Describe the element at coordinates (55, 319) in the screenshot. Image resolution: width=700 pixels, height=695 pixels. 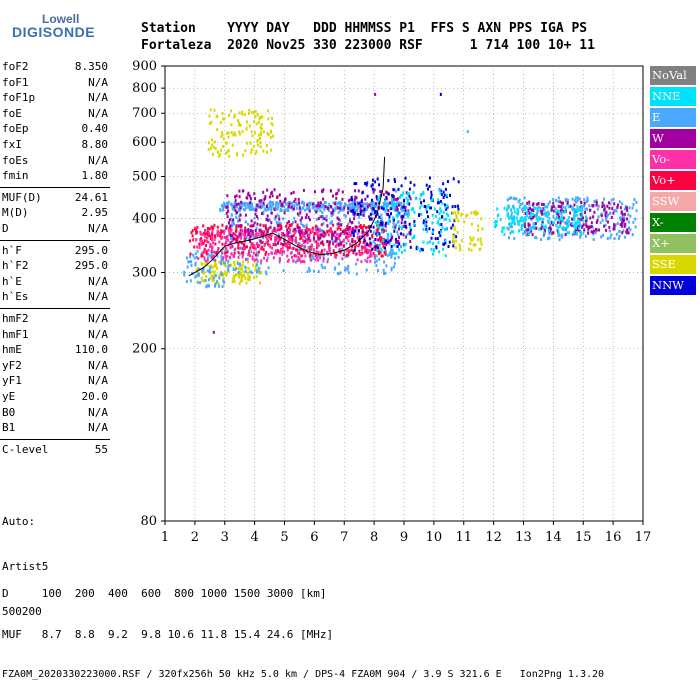
I see `param-row: hmF2 N/A` at that location.